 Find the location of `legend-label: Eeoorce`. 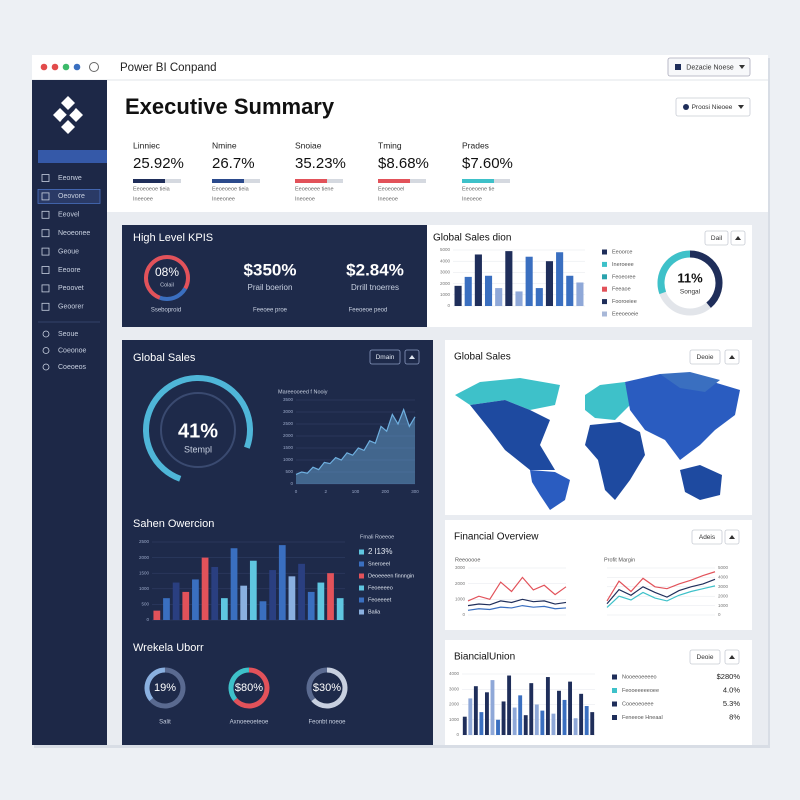

legend-label: Eeoorce is located at coordinates (622, 252).